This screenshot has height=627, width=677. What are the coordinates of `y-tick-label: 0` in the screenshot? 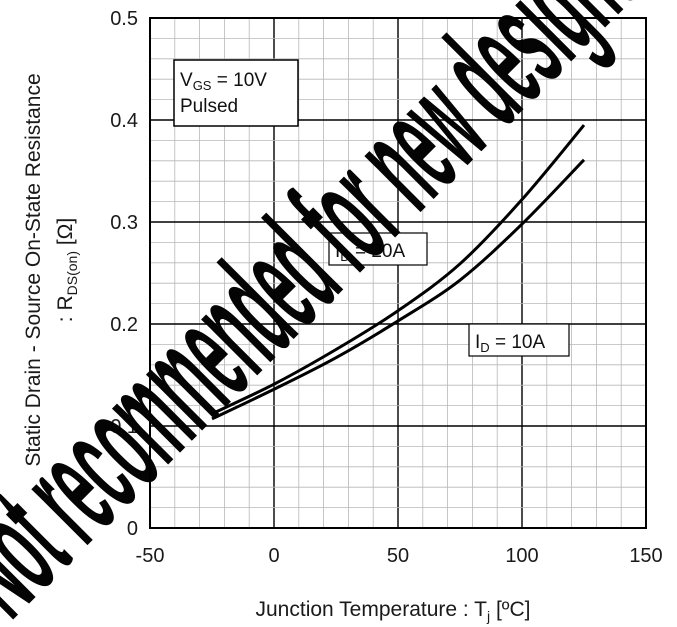 It's located at (132, 529).